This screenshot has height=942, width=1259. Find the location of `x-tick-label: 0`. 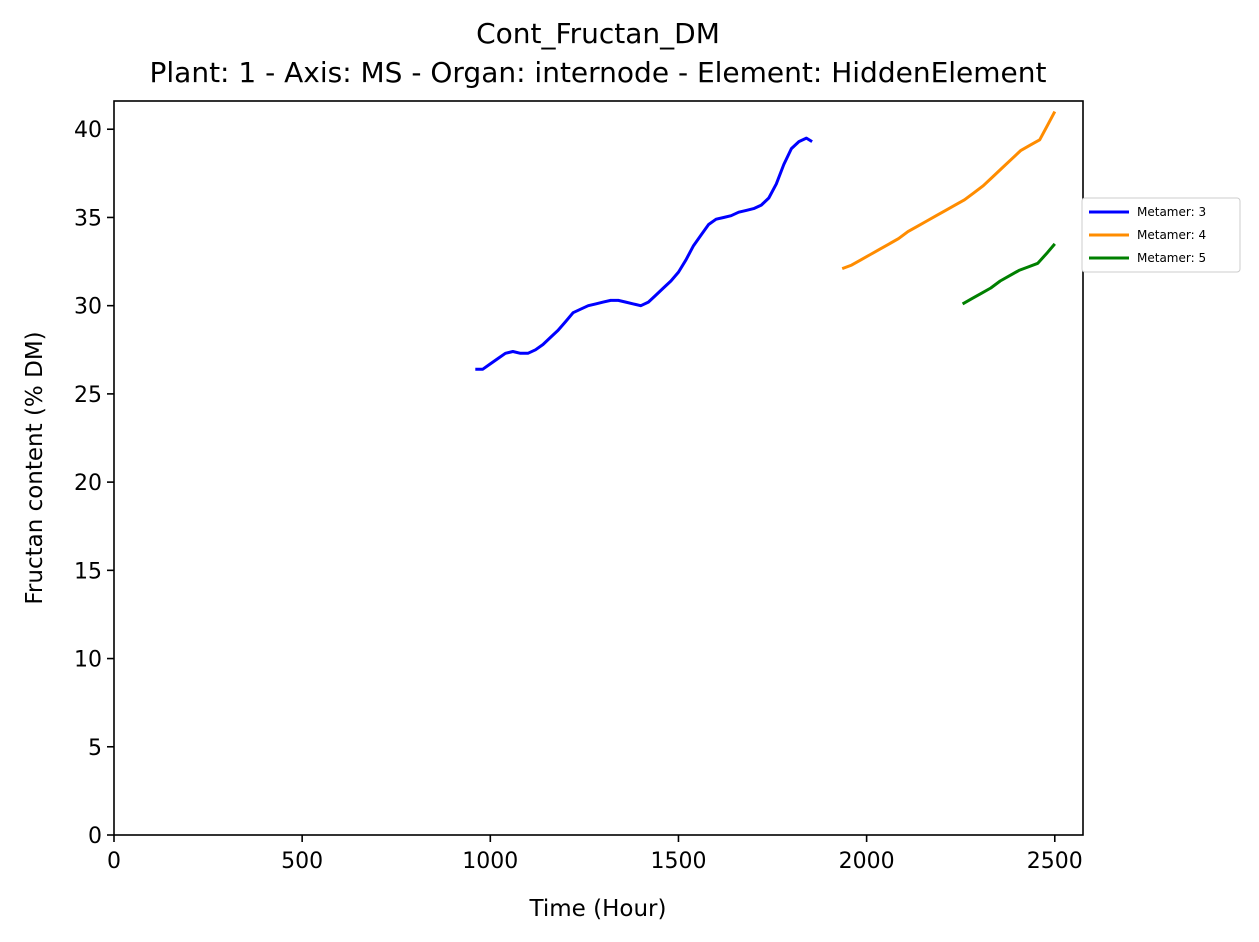

x-tick-label: 0 is located at coordinates (114, 861).